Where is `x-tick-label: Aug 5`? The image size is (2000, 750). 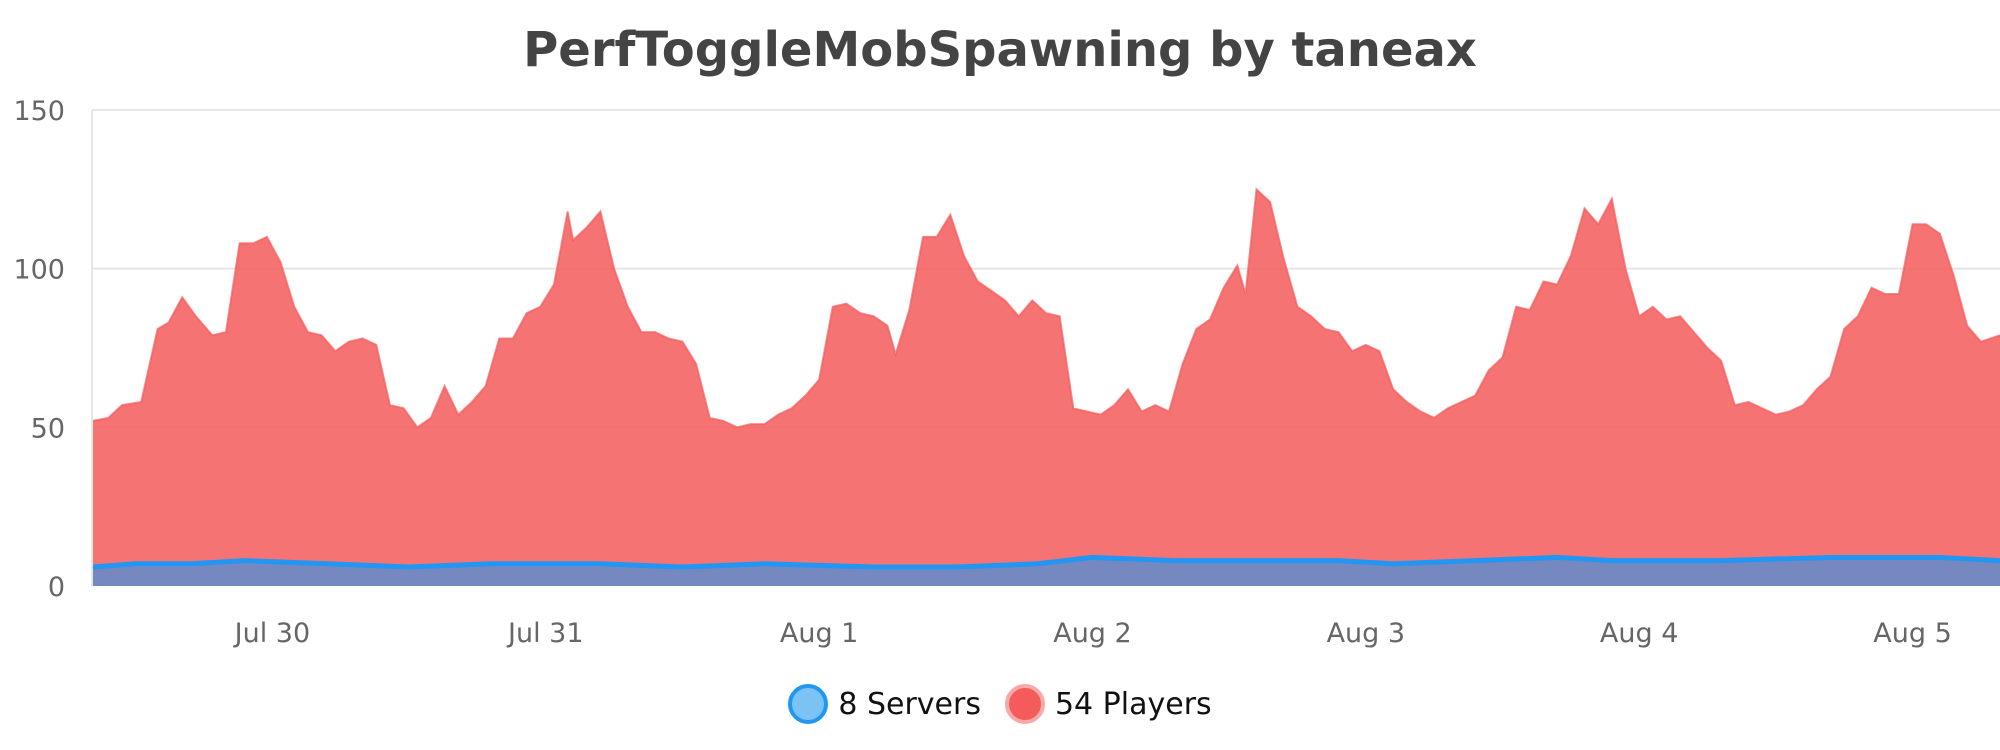 x-tick-label: Aug 5 is located at coordinates (1912, 633).